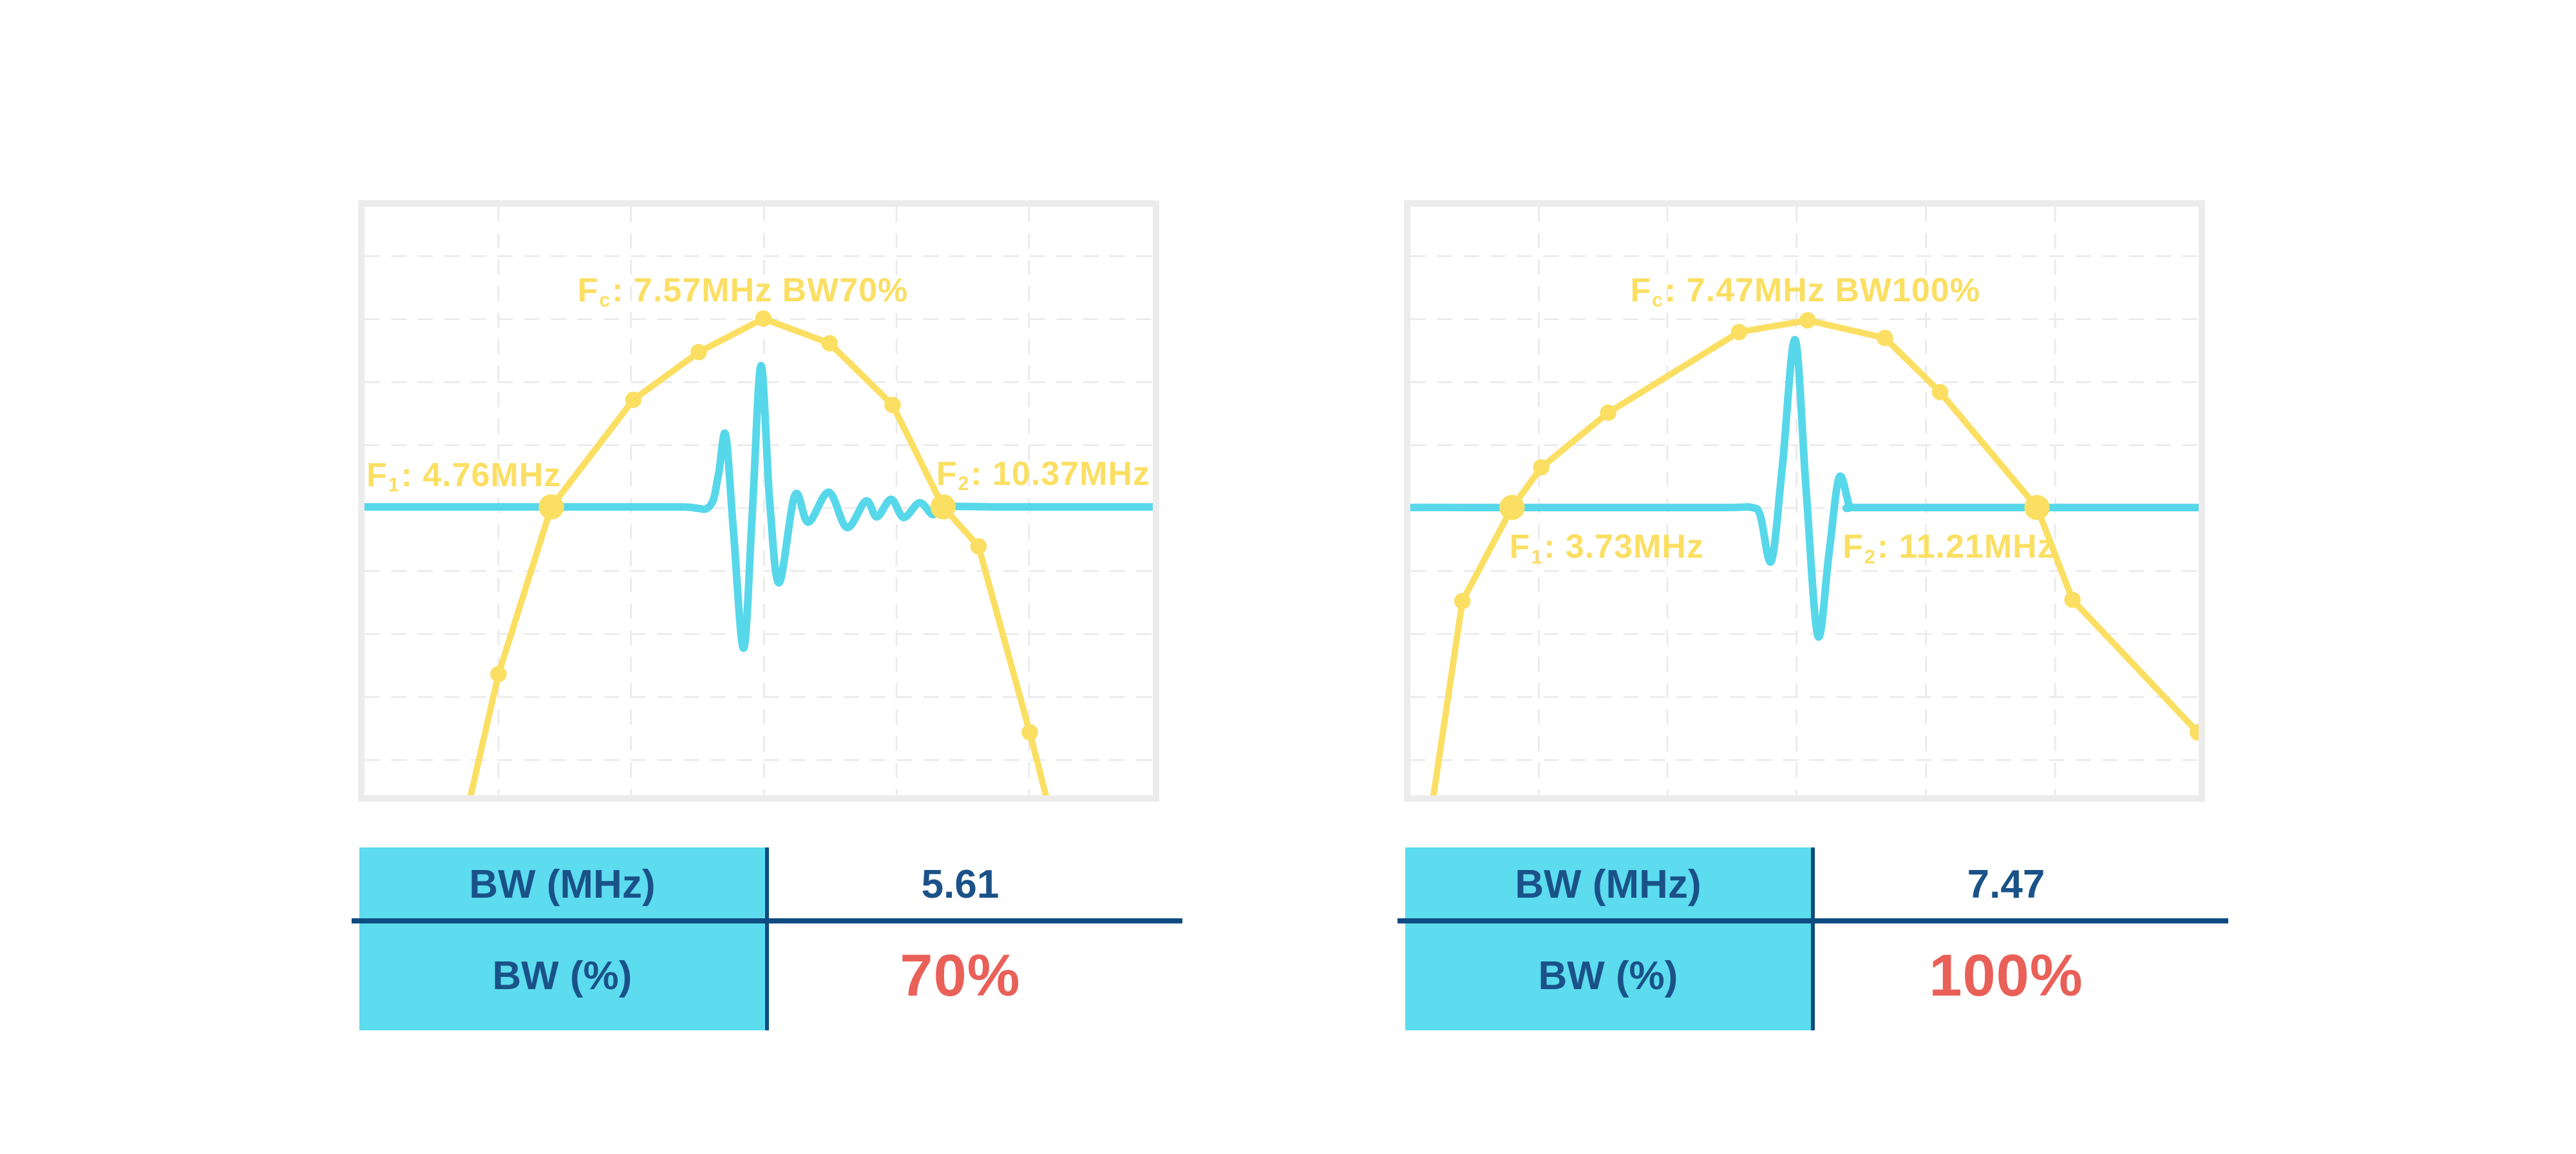  I want to click on bw-mhz-value-cell: 7.47, so click(2006, 884).